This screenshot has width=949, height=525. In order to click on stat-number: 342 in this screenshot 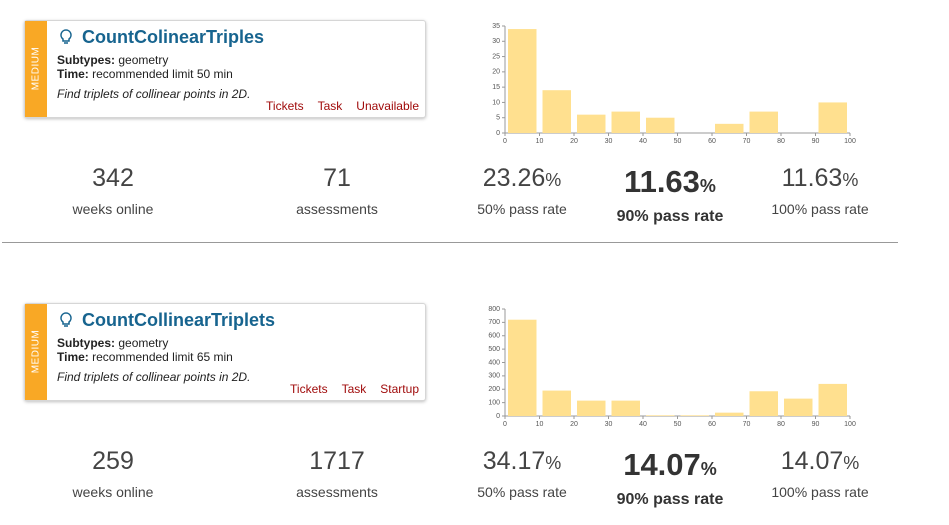, I will do `click(113, 178)`.